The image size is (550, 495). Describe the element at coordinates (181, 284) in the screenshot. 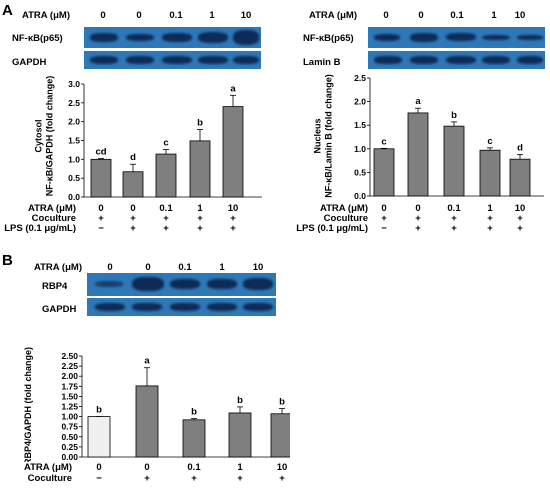

I see `western-blot-rbp4` at that location.